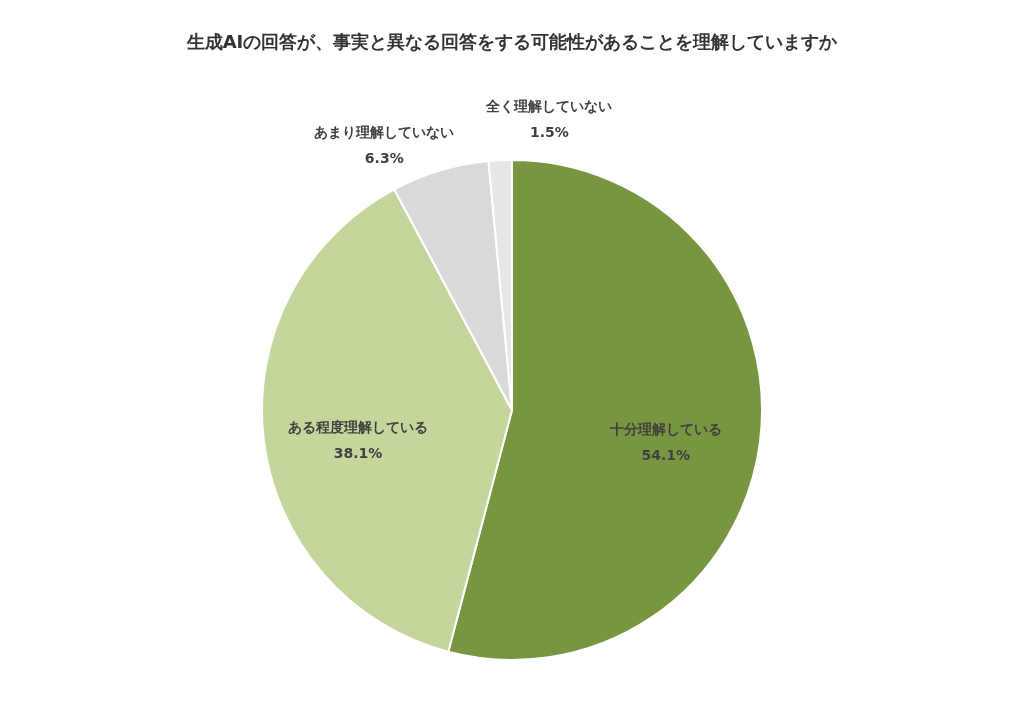 This screenshot has height=726, width=1024. What do you see at coordinates (512, 41) in the screenshot?
I see `chart-title: 生成AIの回答が、事実と異なる回答をする可能性があることを理解していますか` at bounding box center [512, 41].